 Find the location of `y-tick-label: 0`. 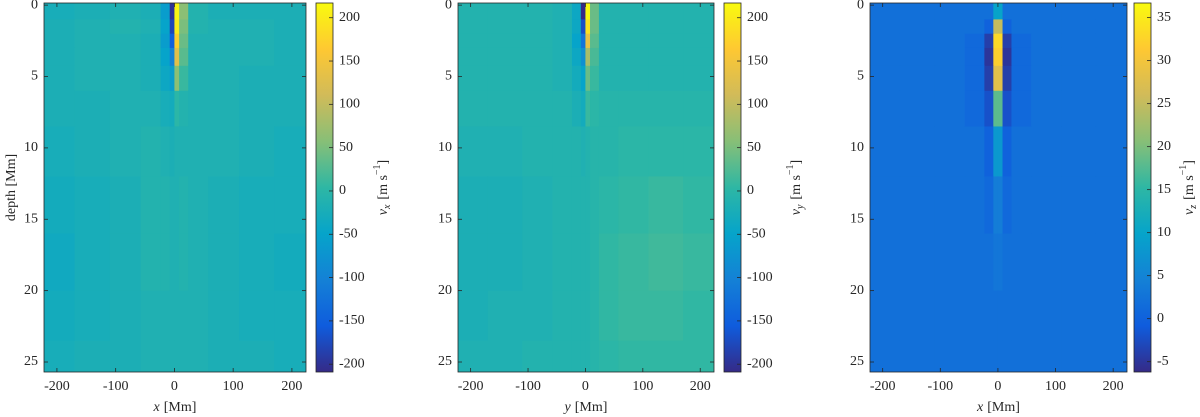

y-tick-label: 0 is located at coordinates (448, 6).